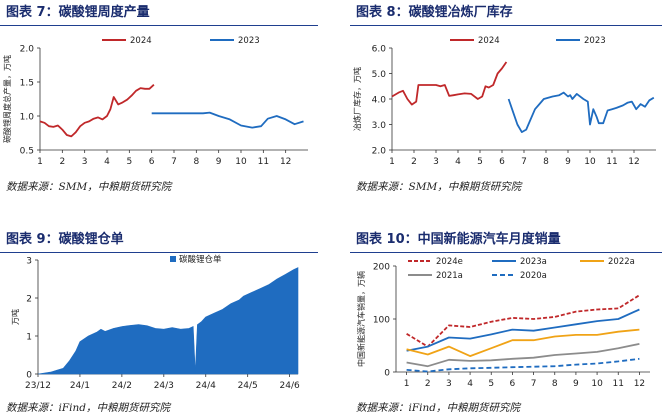 This screenshot has height=415, width=668. What do you see at coordinates (7, 99) in the screenshot?
I see `y-axis-label: 碳酸锂周度总产量，万吨` at bounding box center [7, 99].